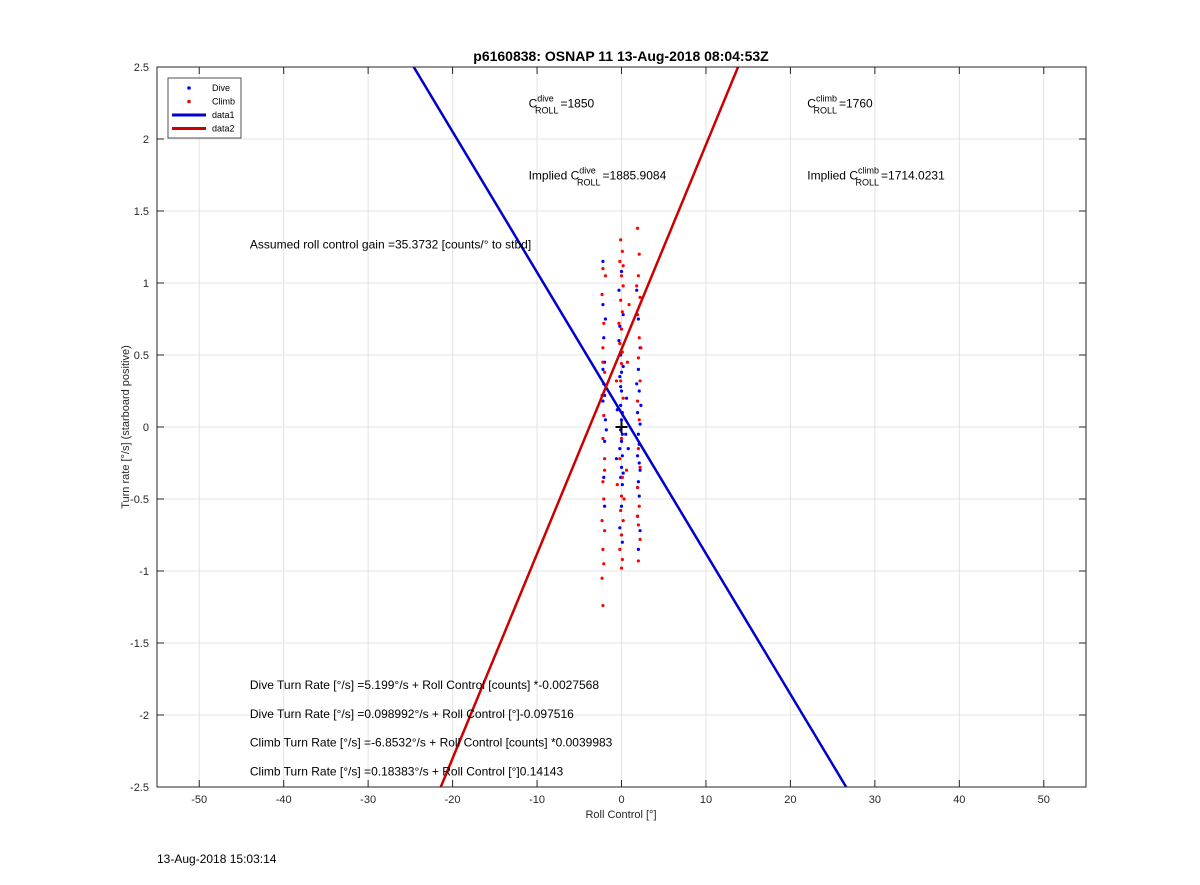 This screenshot has width=1200, height=885. I want to click on x-tick-label: 50, so click(1044, 800).